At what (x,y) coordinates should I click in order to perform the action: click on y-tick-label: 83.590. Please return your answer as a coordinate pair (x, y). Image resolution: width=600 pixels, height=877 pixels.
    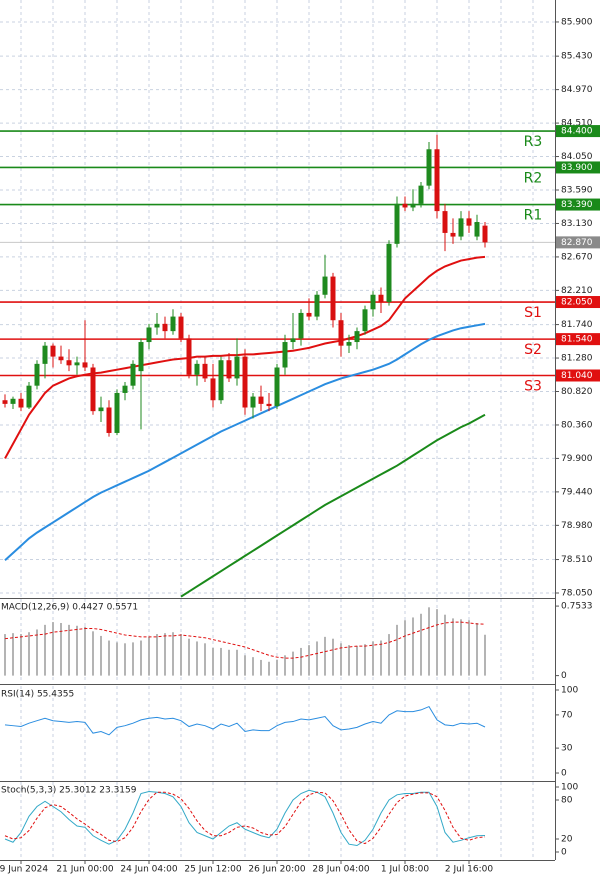
    Looking at the image, I should click on (577, 191).